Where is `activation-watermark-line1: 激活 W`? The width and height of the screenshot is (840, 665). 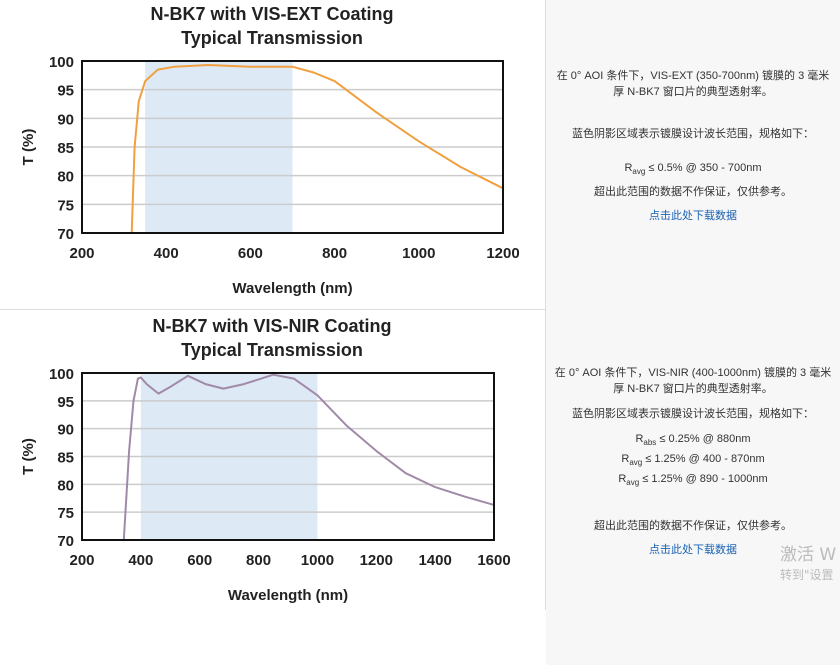 activation-watermark-line1: 激活 W is located at coordinates (808, 555).